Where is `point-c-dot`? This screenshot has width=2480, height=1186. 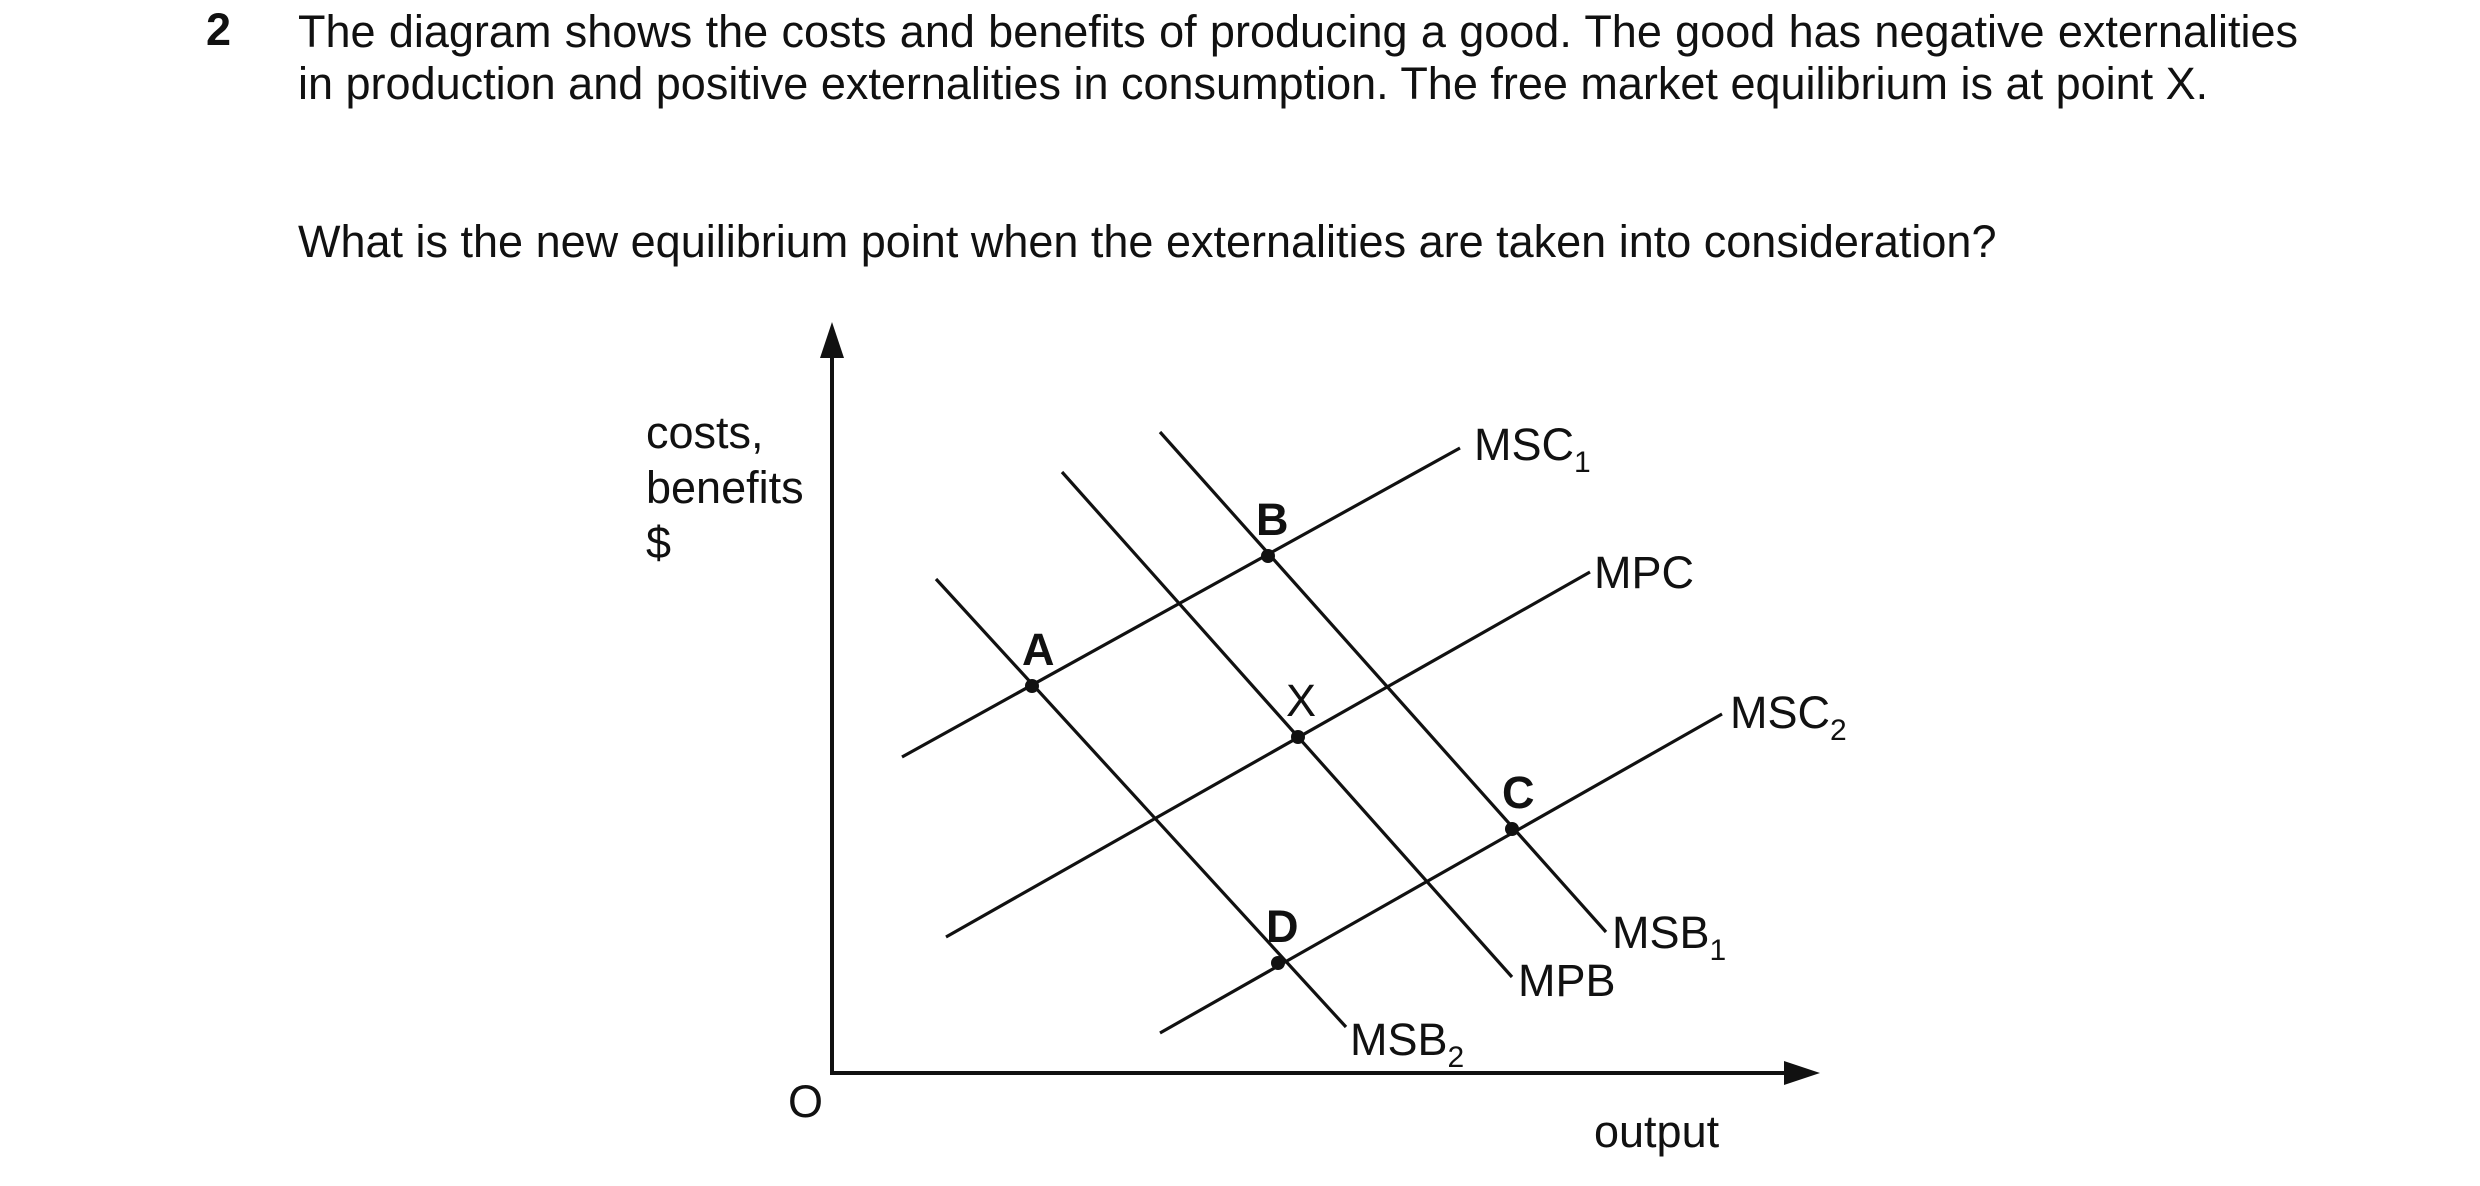
point-c-dot is located at coordinates (1512, 829).